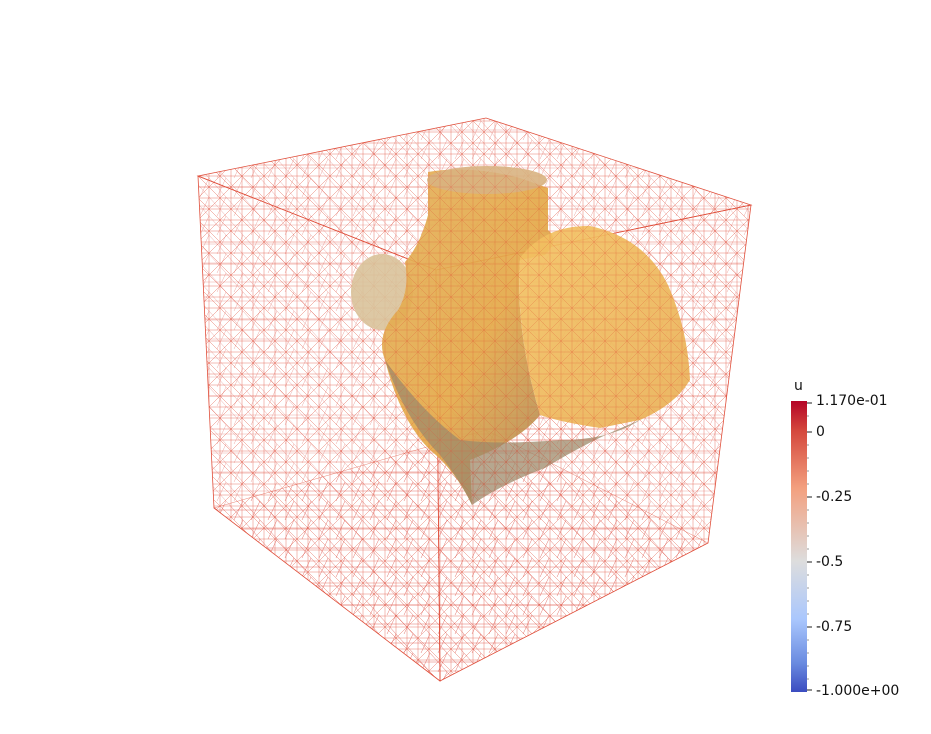 The height and width of the screenshot is (734, 931). What do you see at coordinates (830, 562) in the screenshot?
I see `legend-tick-2: -0.5` at bounding box center [830, 562].